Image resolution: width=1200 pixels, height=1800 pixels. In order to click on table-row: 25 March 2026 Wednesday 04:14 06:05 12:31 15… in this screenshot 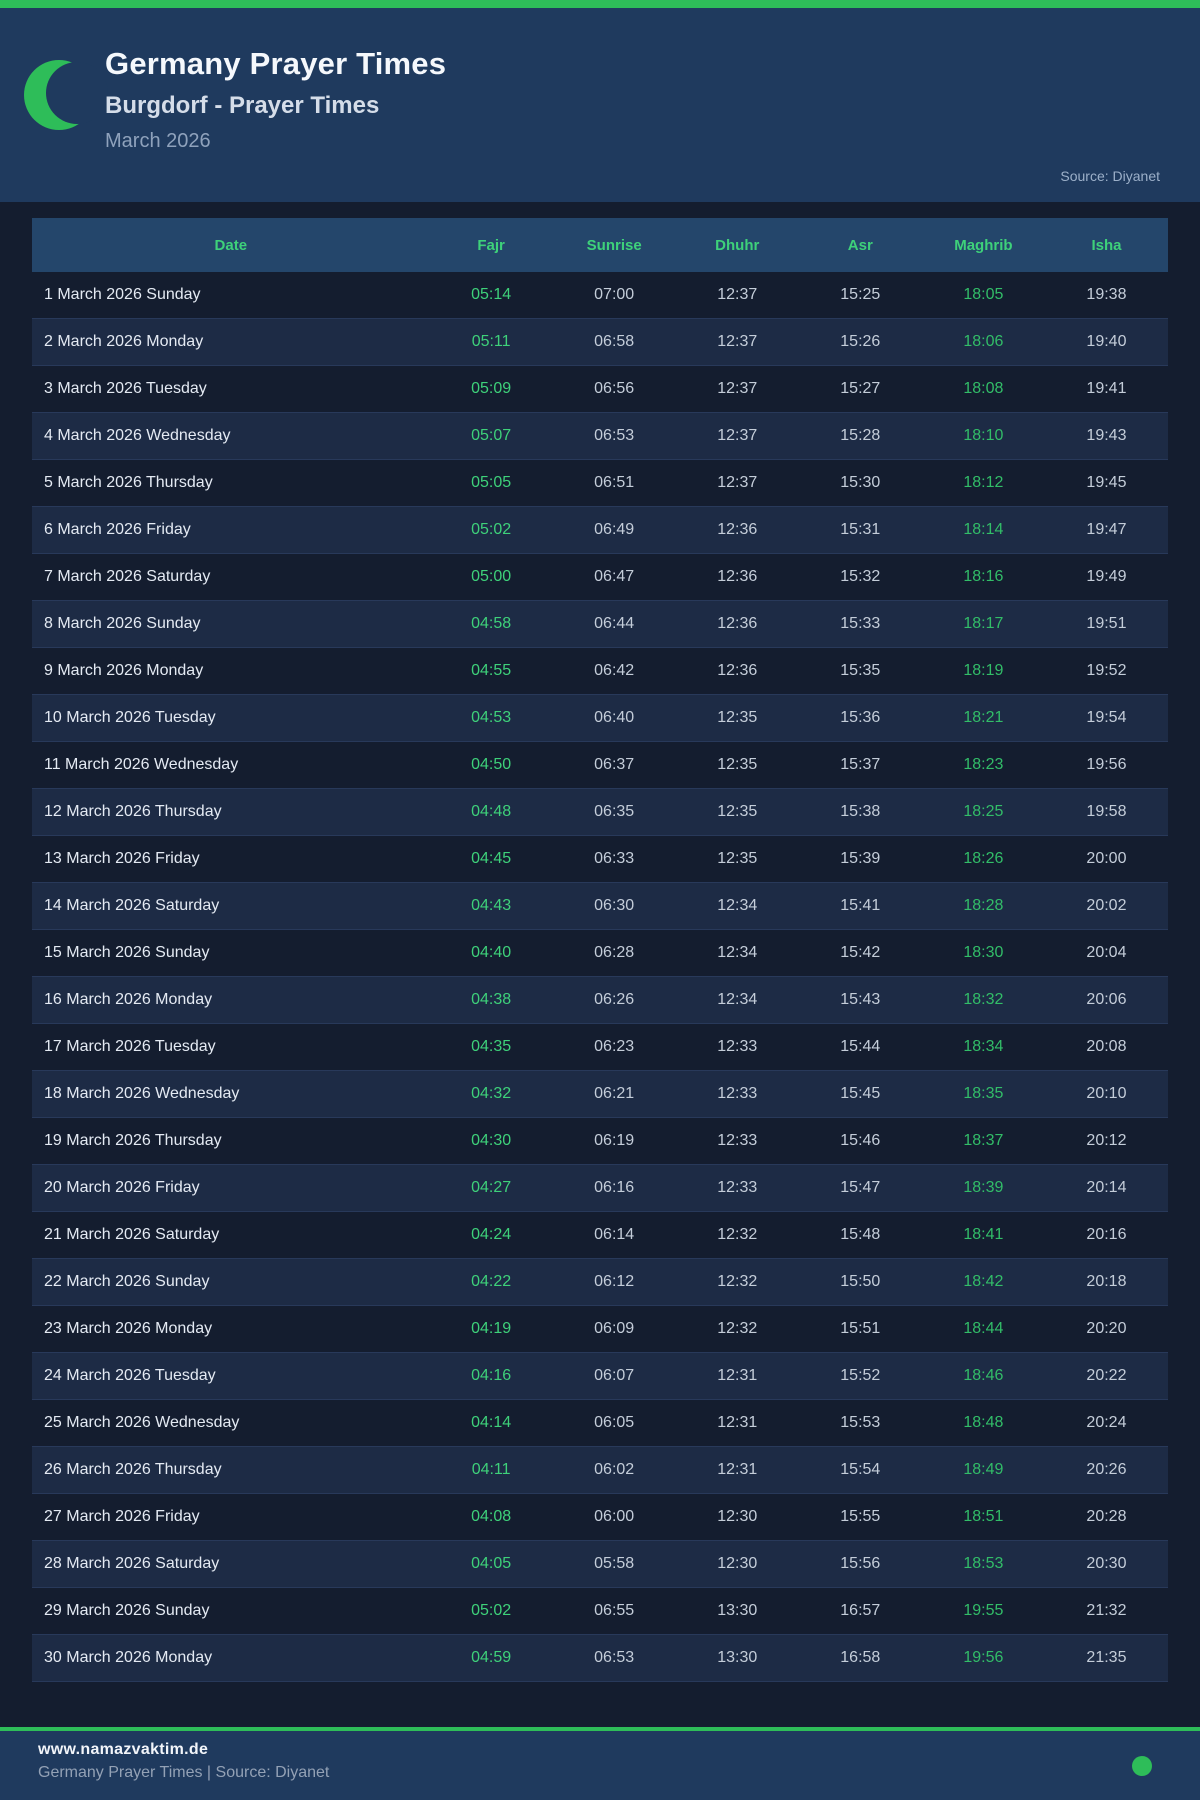, I will do `click(600, 1423)`.